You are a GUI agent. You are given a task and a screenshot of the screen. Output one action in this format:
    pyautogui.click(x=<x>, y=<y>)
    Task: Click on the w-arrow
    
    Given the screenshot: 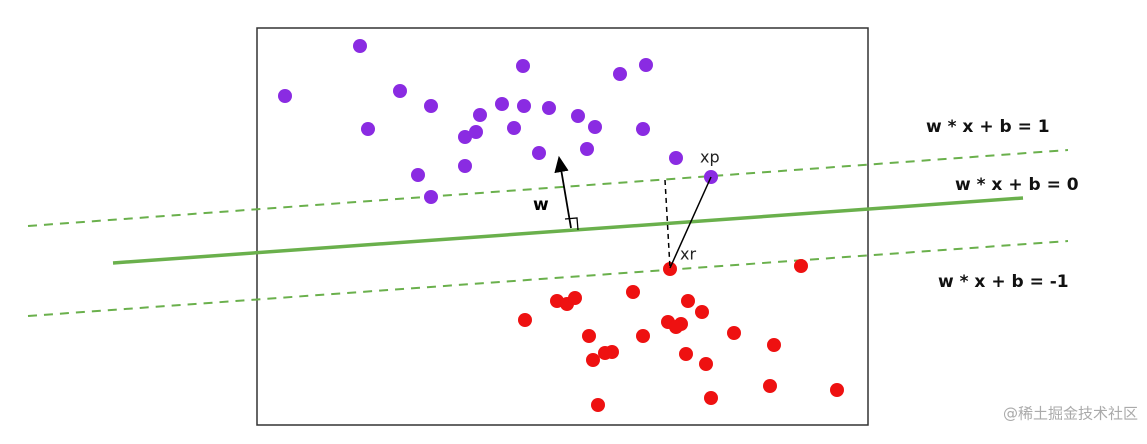 What is the action you would take?
    pyautogui.click(x=563, y=192)
    